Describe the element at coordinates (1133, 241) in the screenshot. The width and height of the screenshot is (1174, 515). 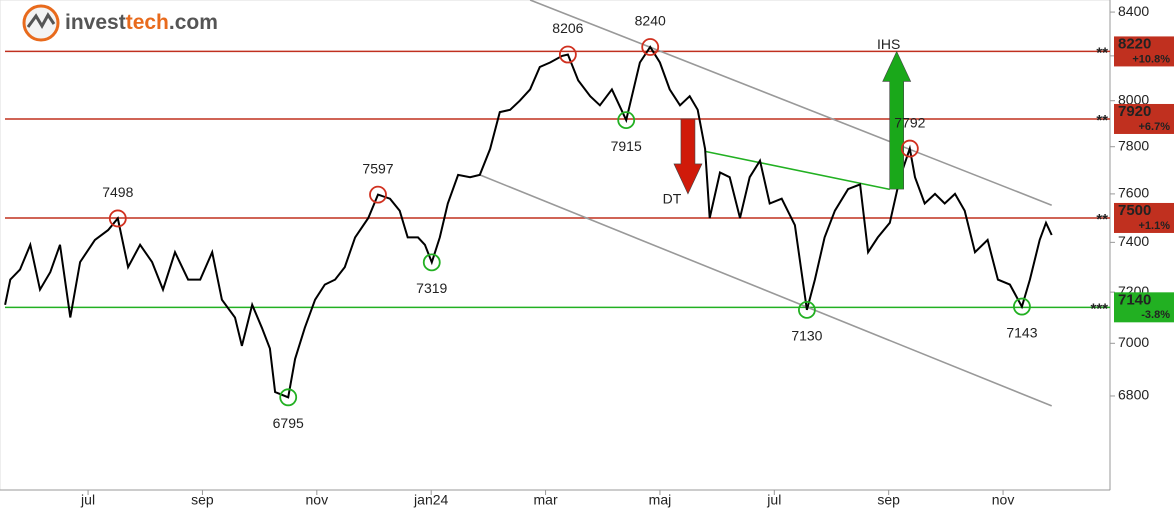
I see `y-tick-label: 7400` at that location.